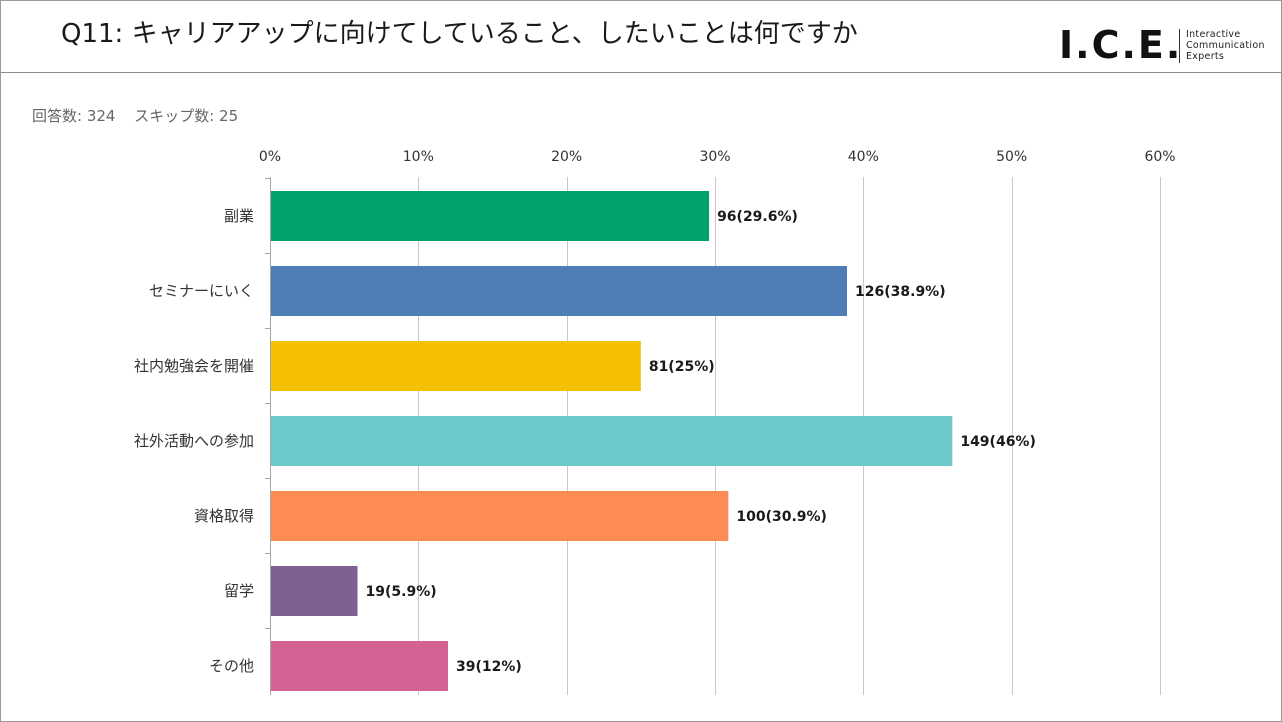 This screenshot has width=1282, height=722. What do you see at coordinates (1213, 34) in the screenshot?
I see `logo-tagline-line-1: Interactive` at bounding box center [1213, 34].